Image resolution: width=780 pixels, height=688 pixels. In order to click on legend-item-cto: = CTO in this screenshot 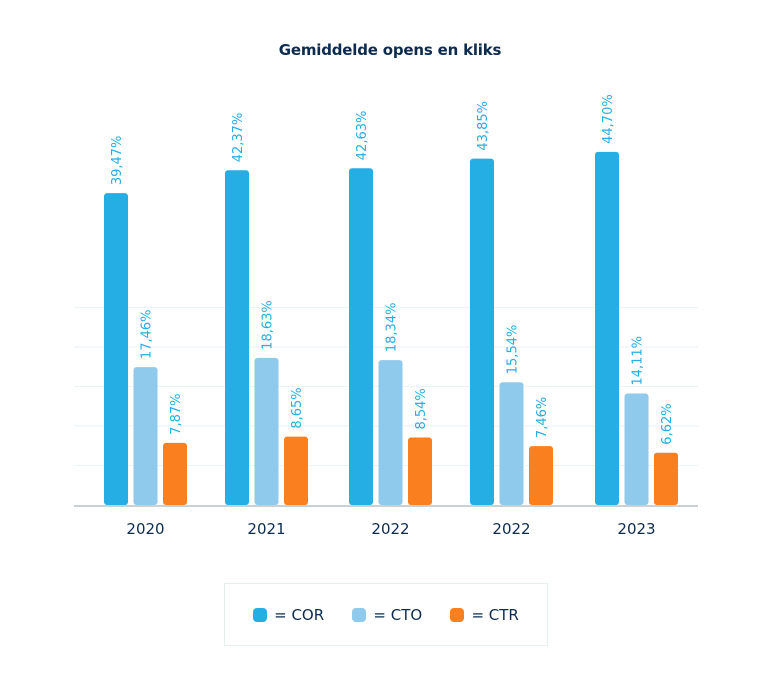, I will do `click(387, 615)`.